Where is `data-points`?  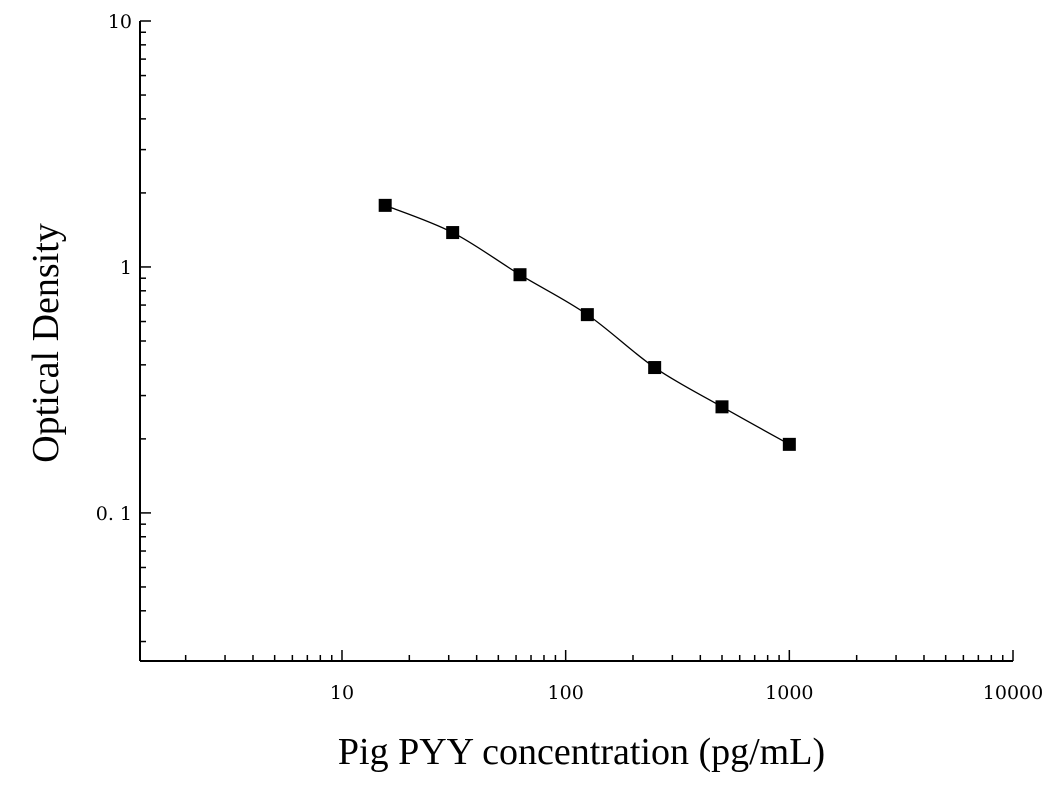 data-points is located at coordinates (587, 324).